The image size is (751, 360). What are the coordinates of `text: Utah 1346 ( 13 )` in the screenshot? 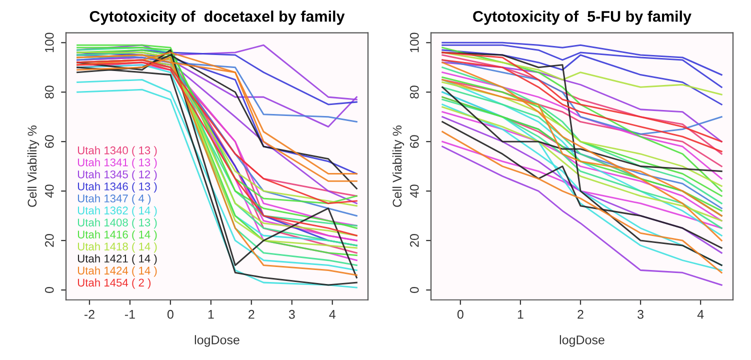 It's located at (117, 187).